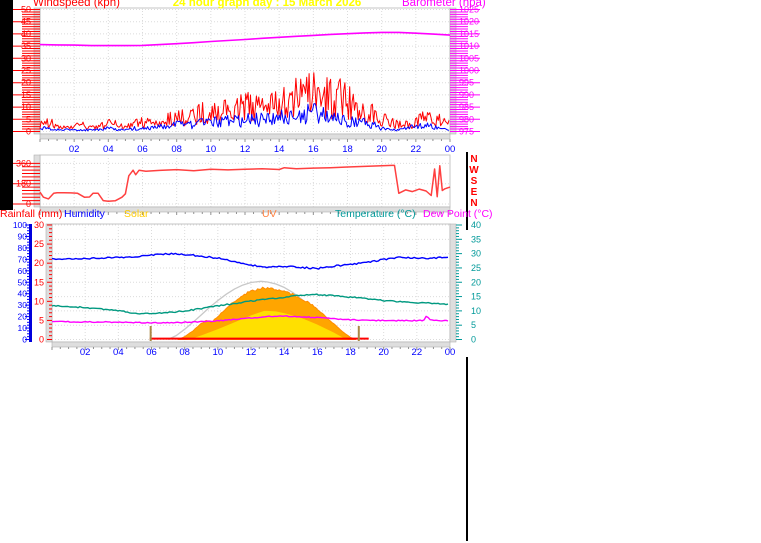 The width and height of the screenshot is (761, 543). Describe the element at coordinates (245, 183) in the screenshot. I see `wind-bearing-series` at that location.